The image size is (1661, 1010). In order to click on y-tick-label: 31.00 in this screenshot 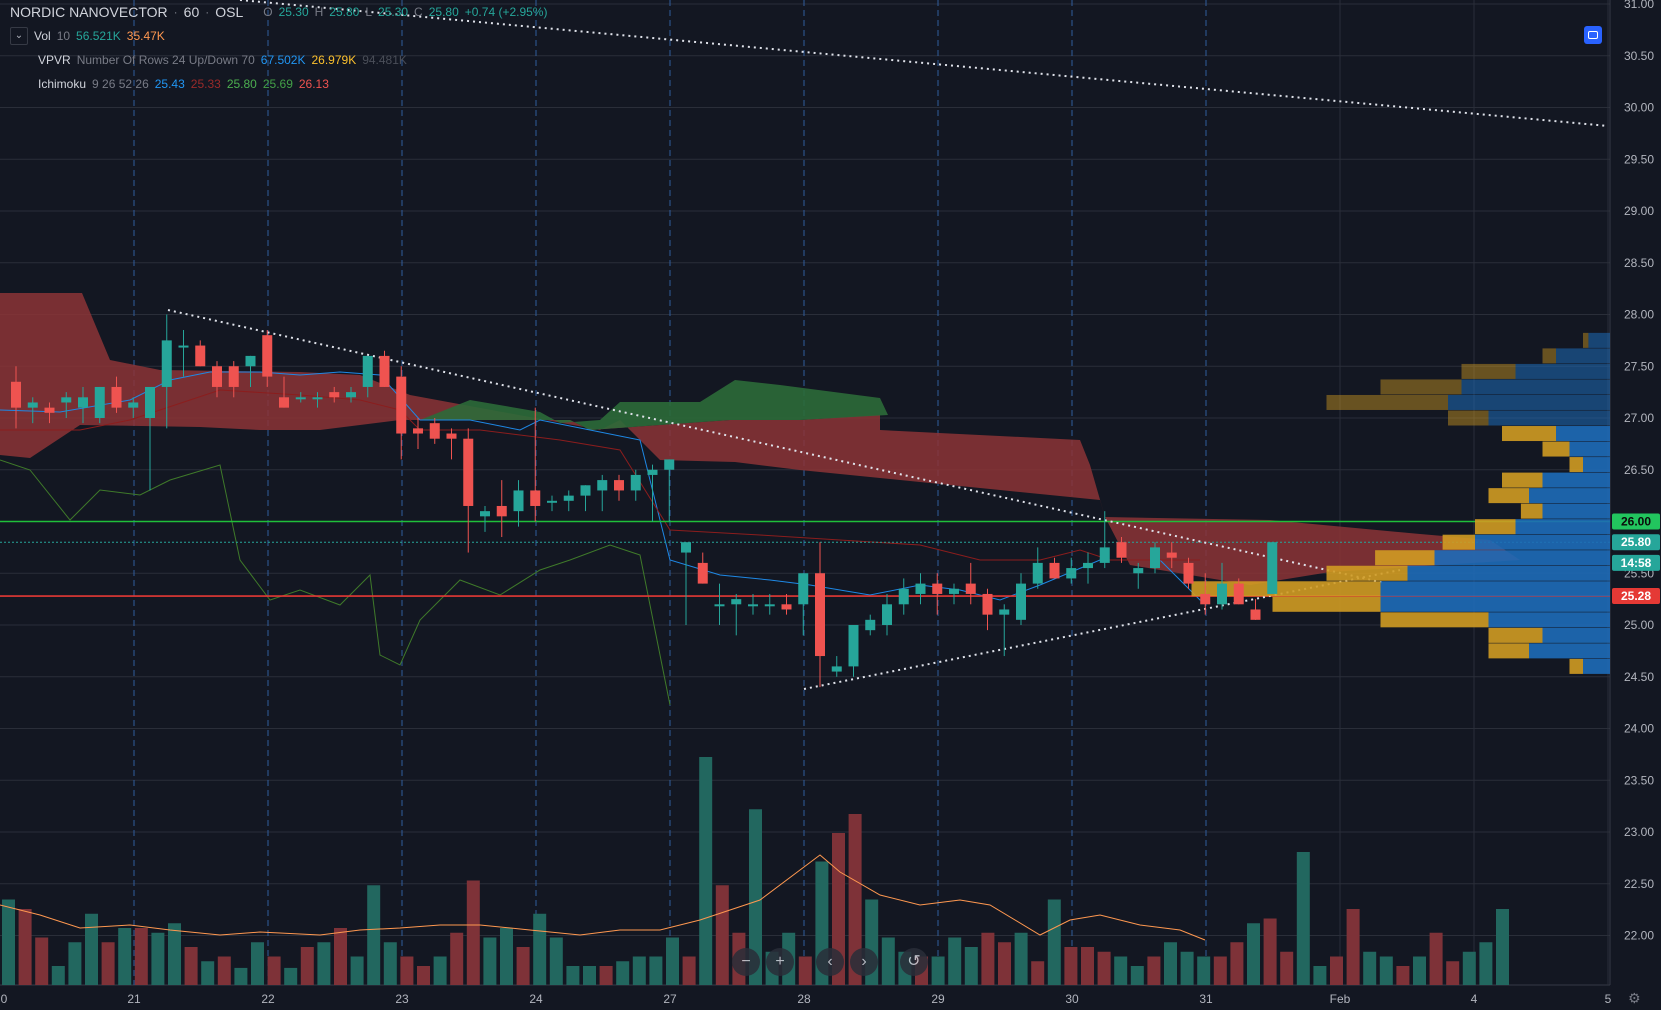, I will do `click(1639, 5)`.